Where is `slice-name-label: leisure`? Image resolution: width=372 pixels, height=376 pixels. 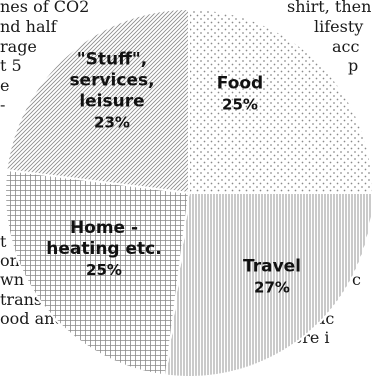
slice-name-label: leisure is located at coordinates (111, 102).